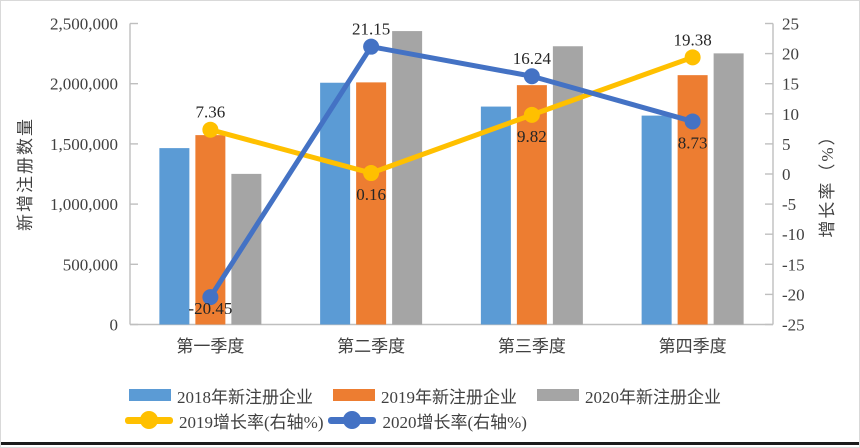 This screenshot has height=448, width=860. Describe the element at coordinates (174, 236) in the screenshot. I see `bar-2018年新注册企业-q1` at that location.